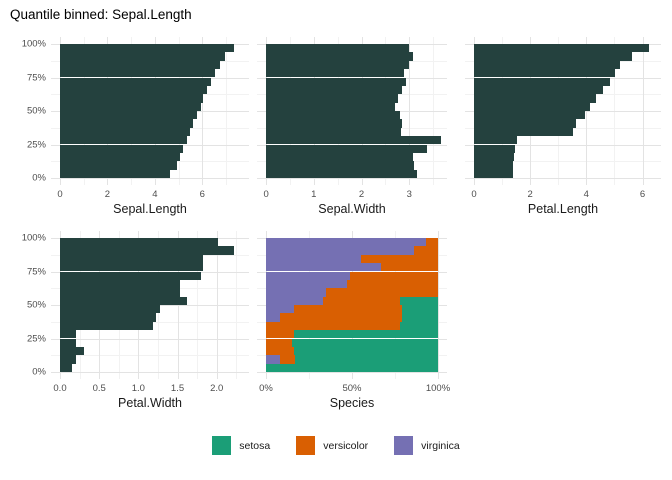 The width and height of the screenshot is (672, 480). What do you see at coordinates (150, 403) in the screenshot?
I see `axis-title-petal-width: Petal.Width` at bounding box center [150, 403].